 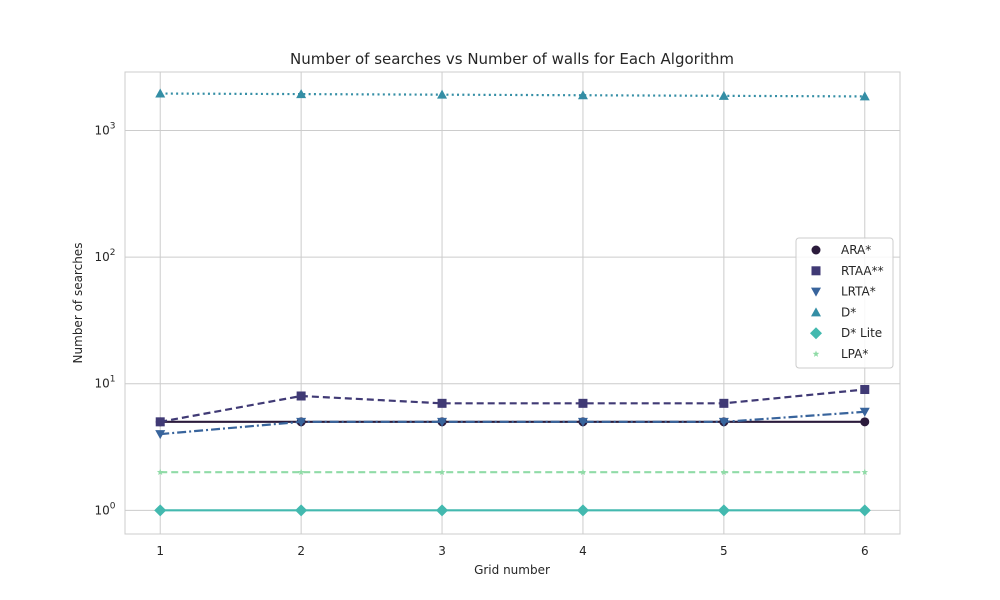 What do you see at coordinates (862, 271) in the screenshot?
I see `legend-label: RTAA**` at bounding box center [862, 271].